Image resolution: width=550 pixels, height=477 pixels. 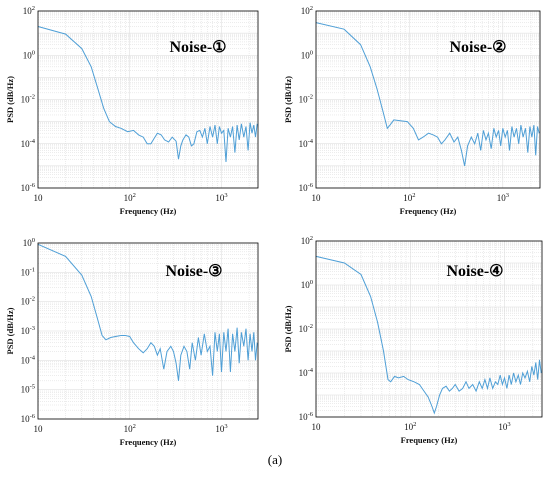 What do you see at coordinates (475, 271) in the screenshot?
I see `noise-title: Noise-④` at bounding box center [475, 271].